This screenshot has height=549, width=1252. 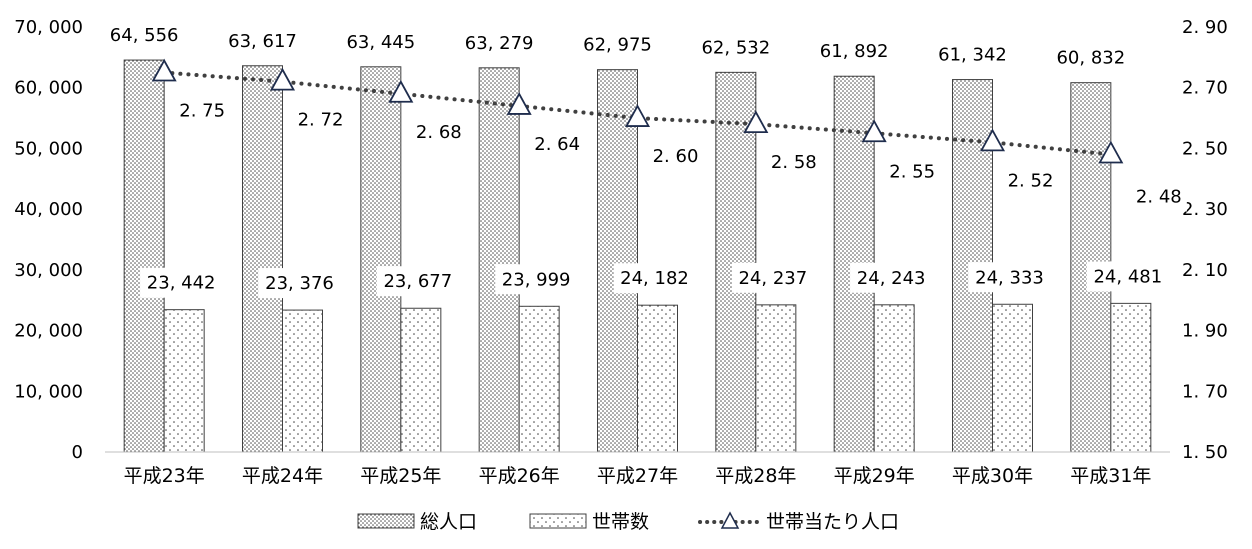 I want to click on total-population-data-label: 61, 342, so click(x=972, y=55).